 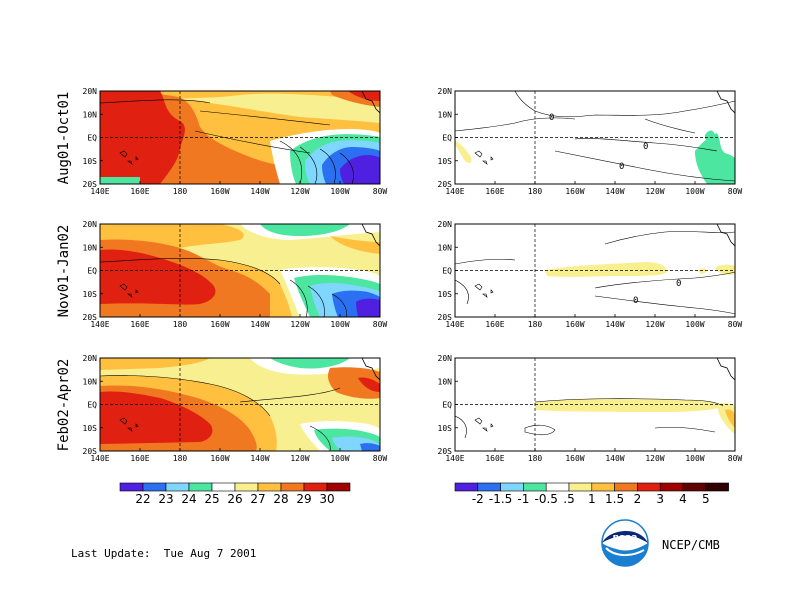 I want to click on lat-tick-l2-0: 20N, so click(x=90, y=224).